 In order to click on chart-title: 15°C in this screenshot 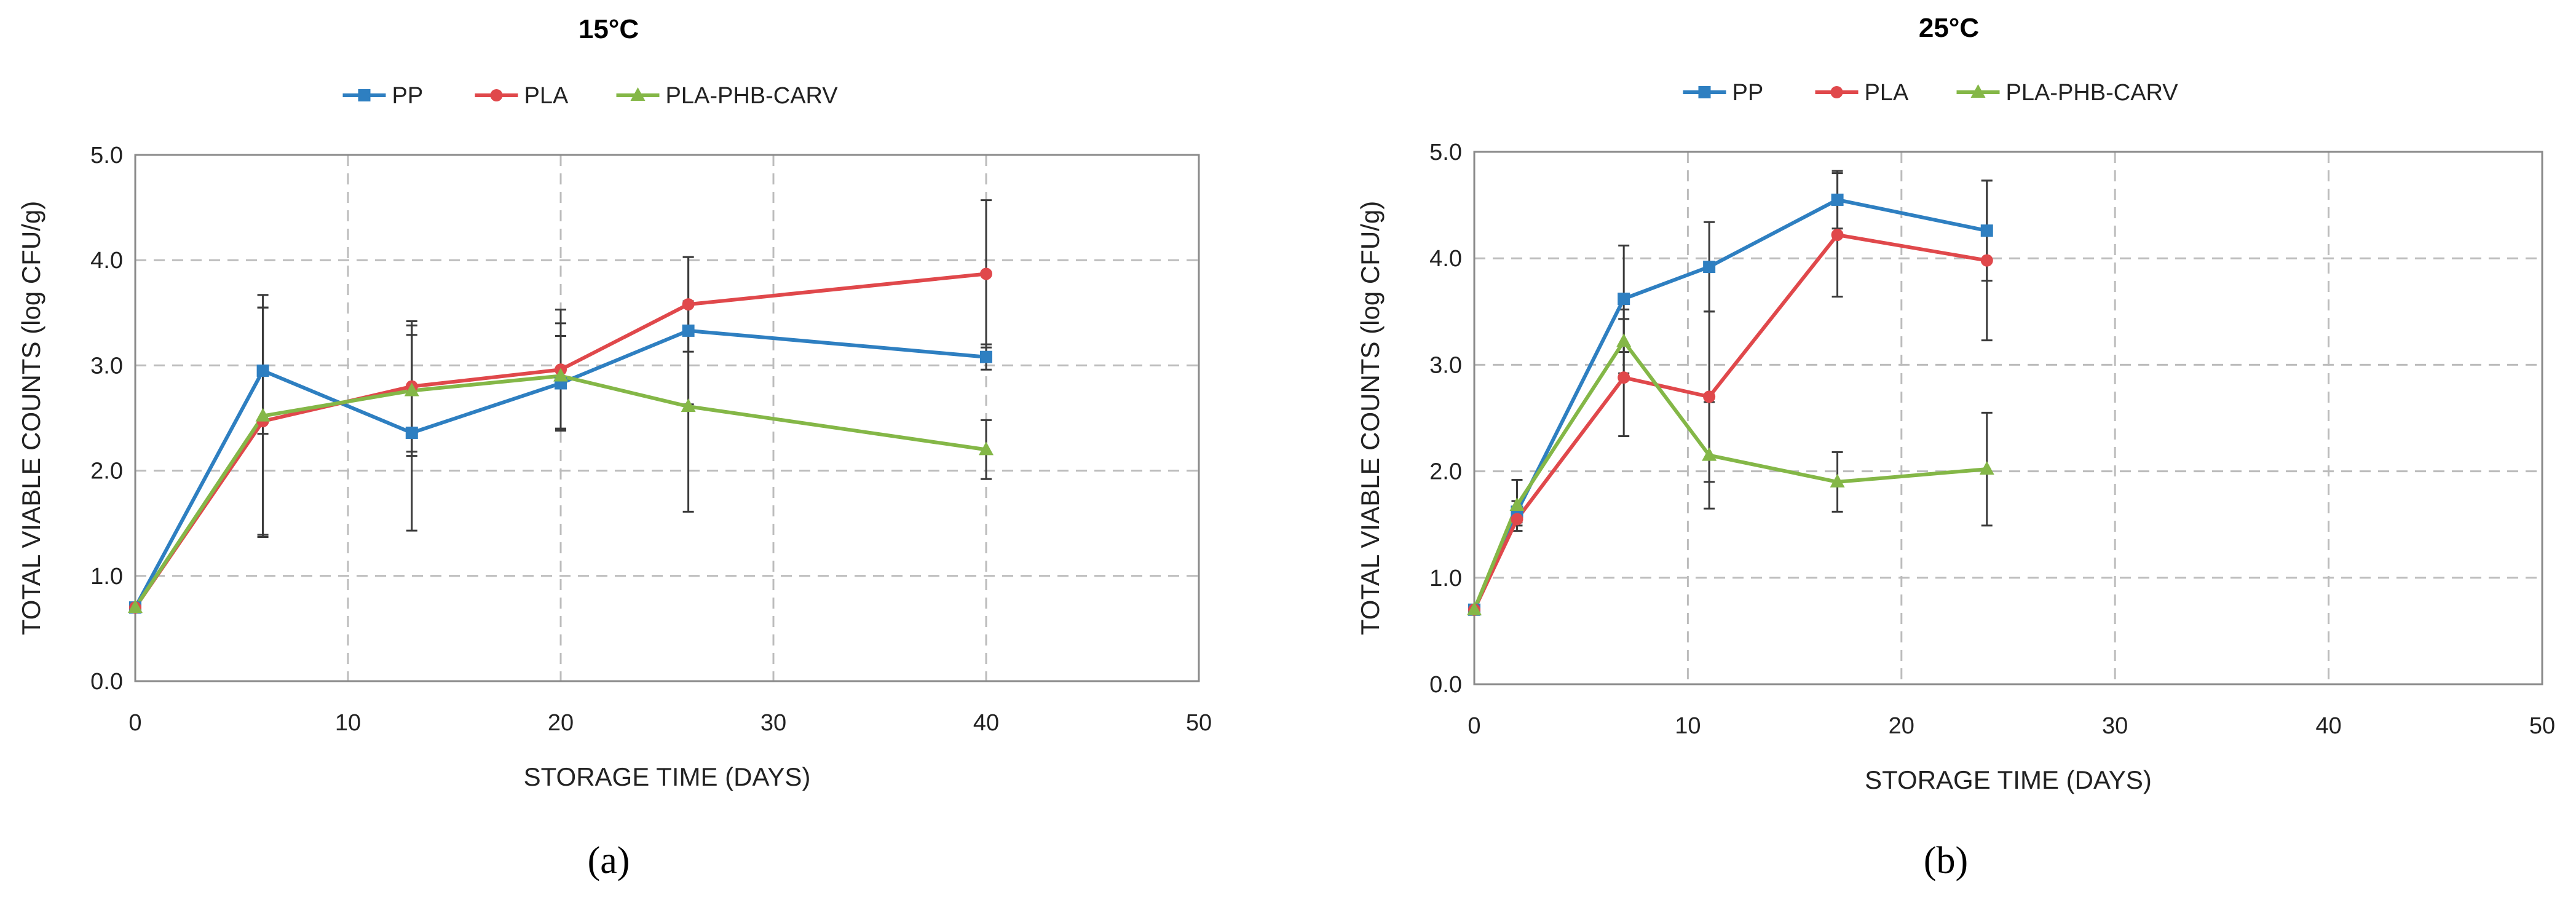, I will do `click(609, 29)`.